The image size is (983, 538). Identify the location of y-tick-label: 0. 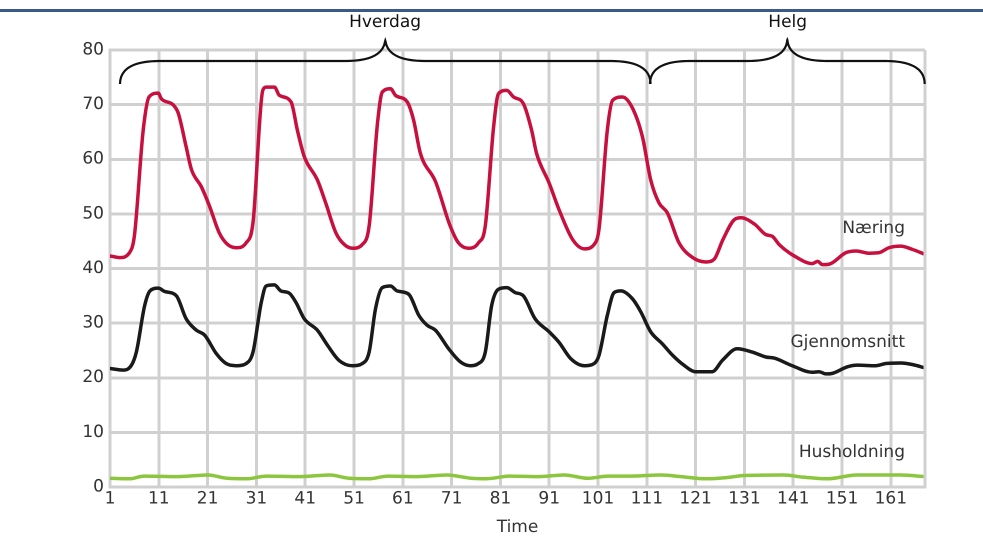
(98, 486).